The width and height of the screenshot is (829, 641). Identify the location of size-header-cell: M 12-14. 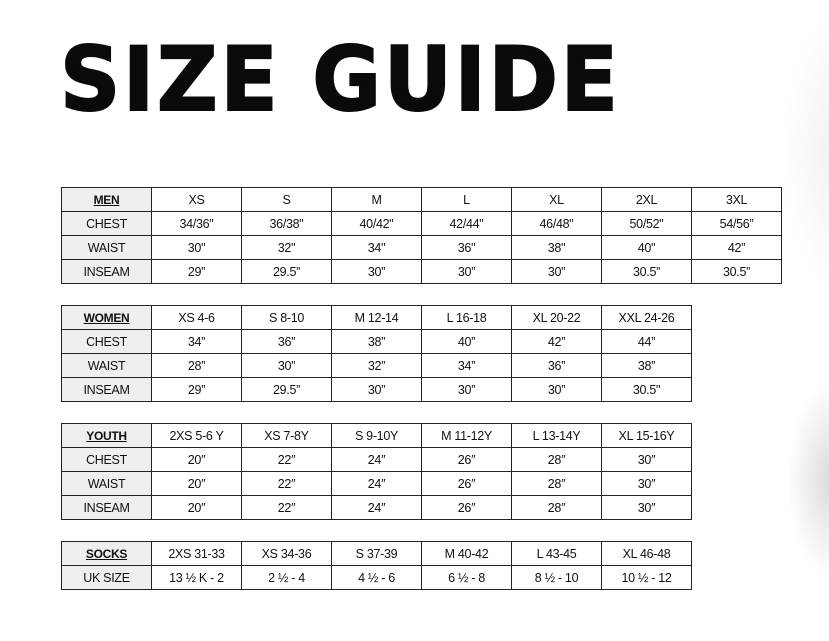
(376, 317).